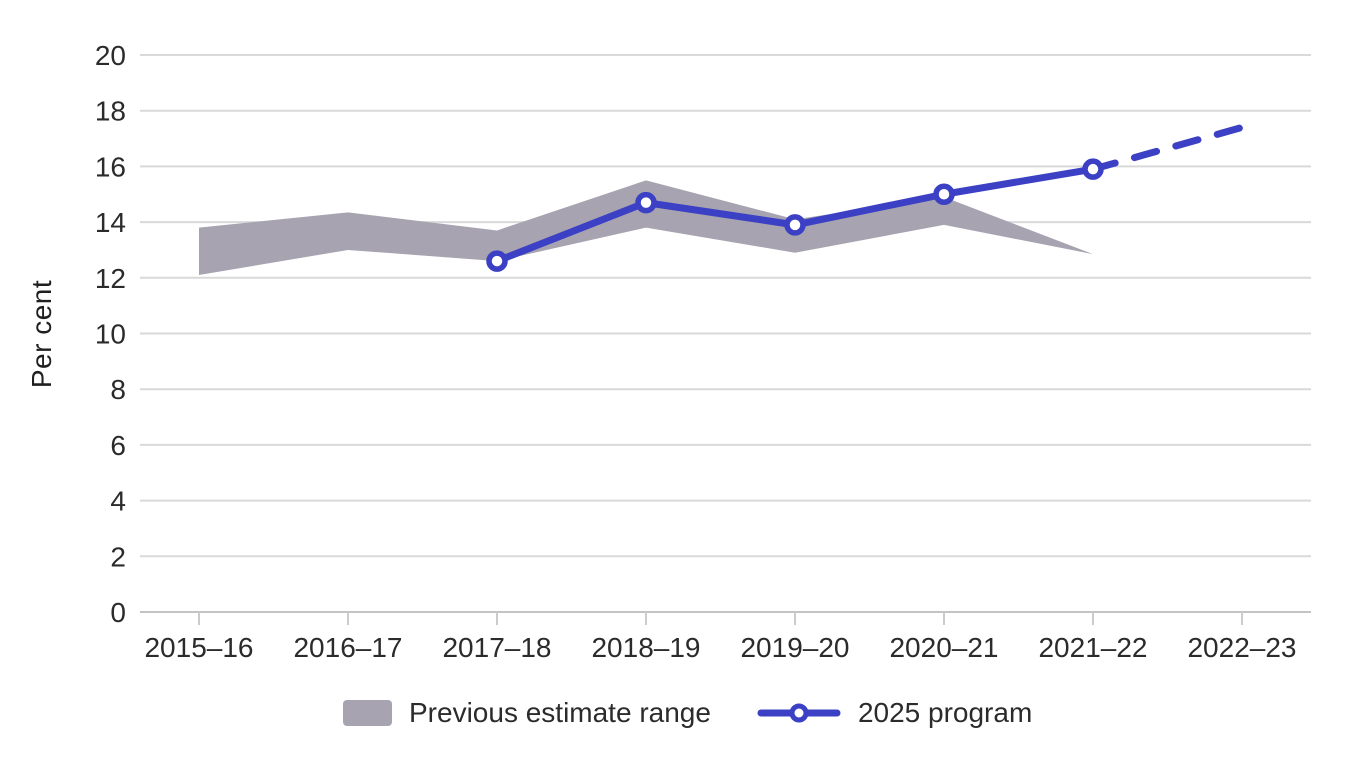 Image resolution: width=1360 pixels, height=760 pixels. Describe the element at coordinates (110, 55) in the screenshot. I see `y-tick-label: 20` at that location.